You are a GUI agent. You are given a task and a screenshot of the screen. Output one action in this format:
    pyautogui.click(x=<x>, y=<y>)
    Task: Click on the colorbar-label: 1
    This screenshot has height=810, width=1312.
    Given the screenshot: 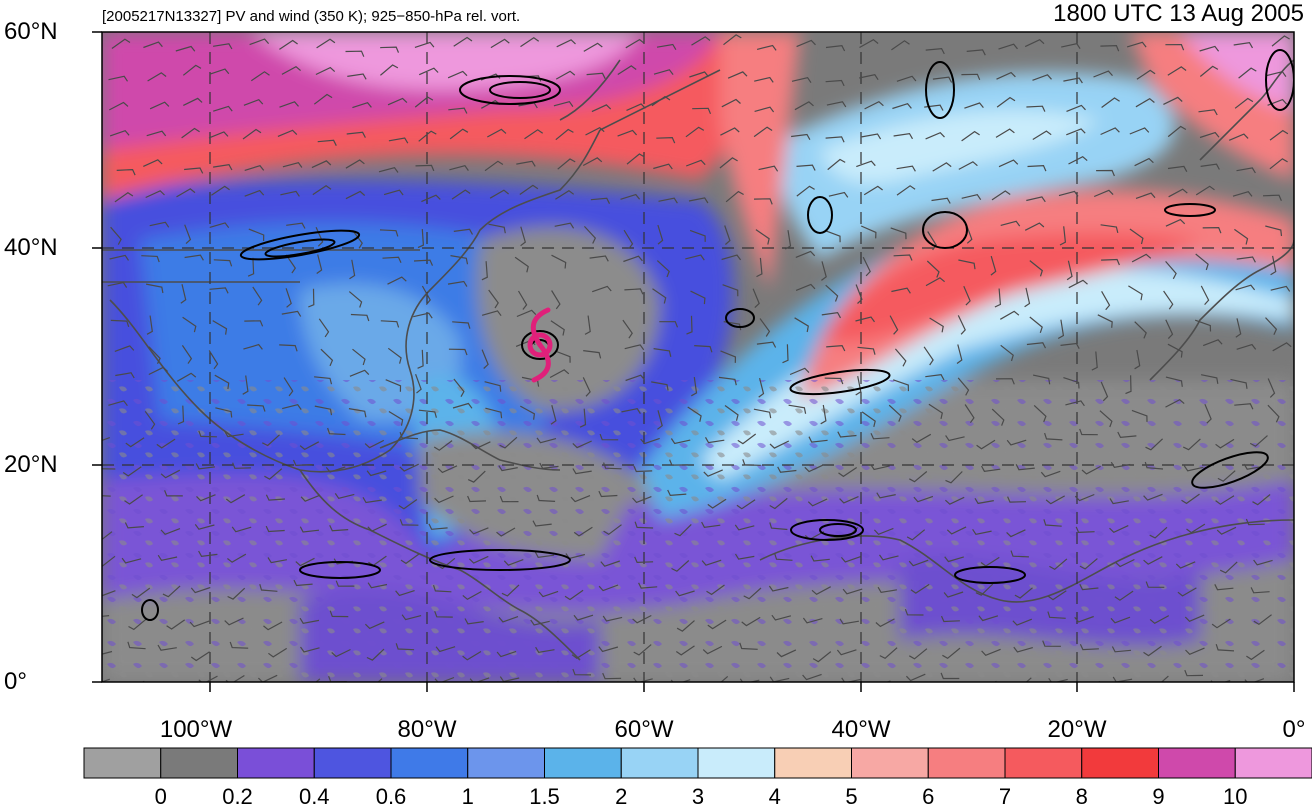 What is the action you would take?
    pyautogui.click(x=467, y=796)
    